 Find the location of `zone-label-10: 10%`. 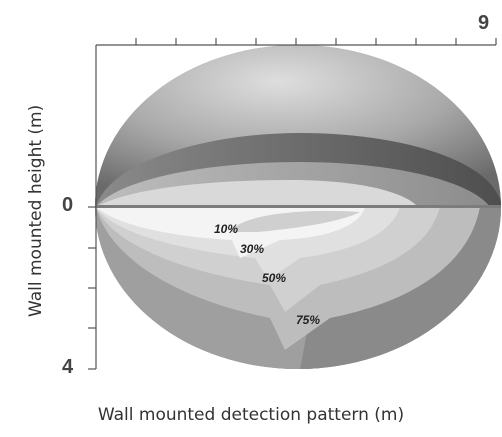

zone-label-10: 10% is located at coordinates (226, 229).